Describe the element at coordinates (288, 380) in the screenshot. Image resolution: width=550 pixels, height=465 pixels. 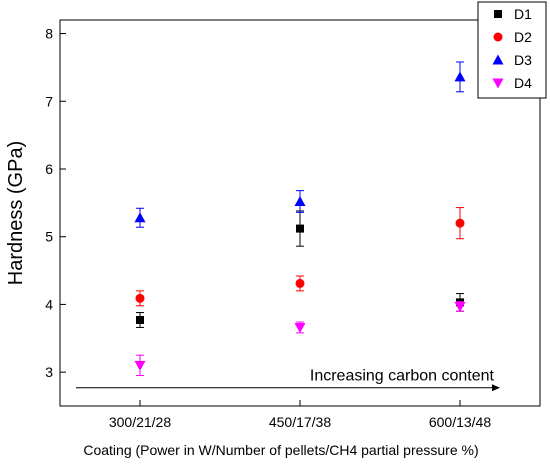
I see `annotations: Increasing carbon content` at that location.